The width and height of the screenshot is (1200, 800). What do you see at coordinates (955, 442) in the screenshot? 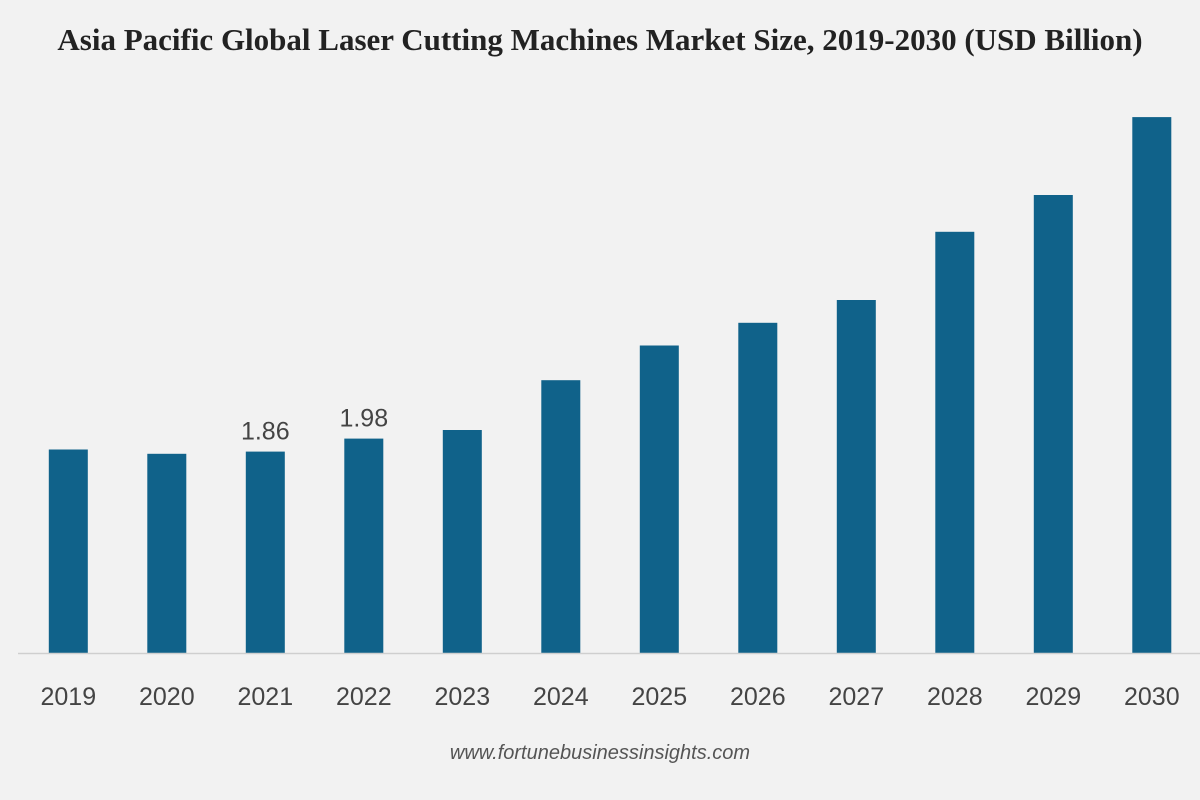
I see `bar-2028` at bounding box center [955, 442].